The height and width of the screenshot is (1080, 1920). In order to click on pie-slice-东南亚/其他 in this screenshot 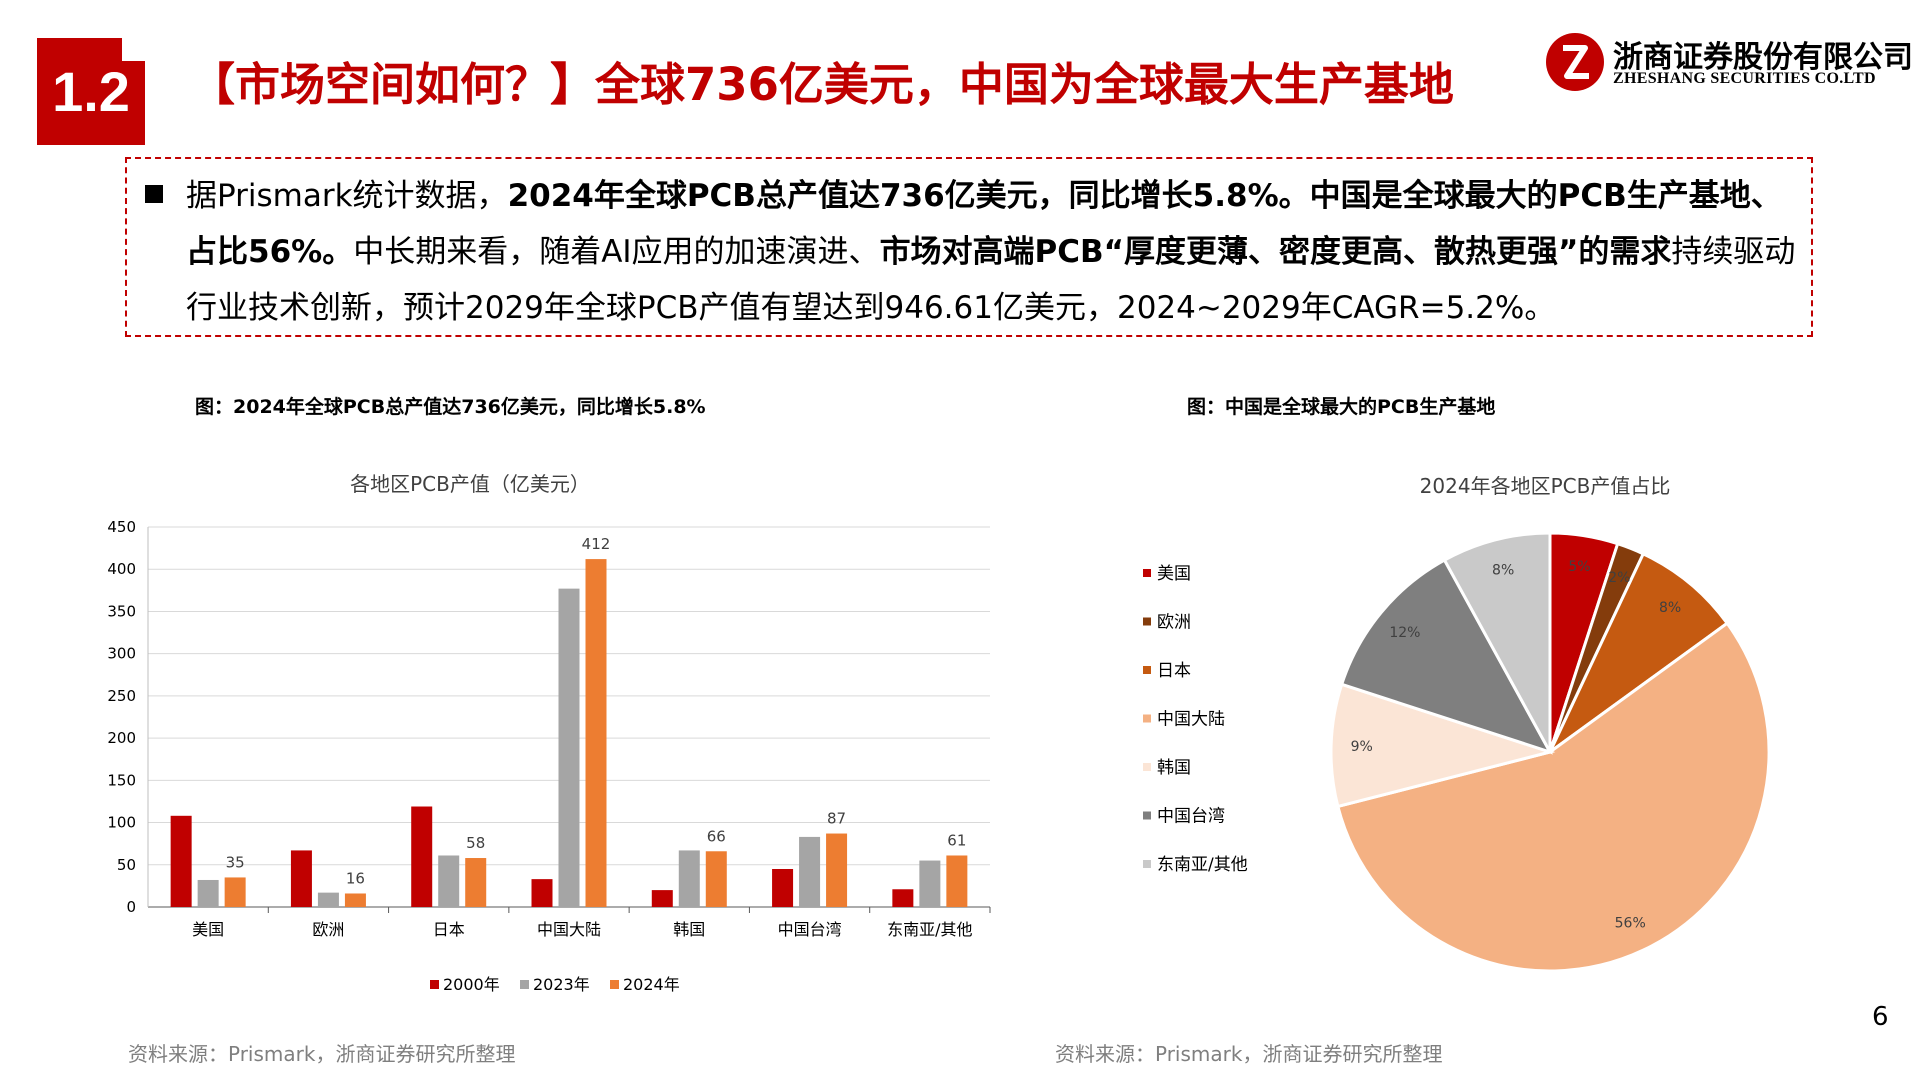, I will do `click(1497, 642)`.